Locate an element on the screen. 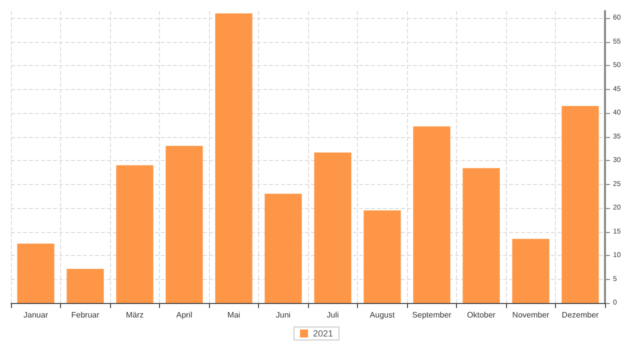 The width and height of the screenshot is (633, 349). x-tick-label: März is located at coordinates (135, 315).